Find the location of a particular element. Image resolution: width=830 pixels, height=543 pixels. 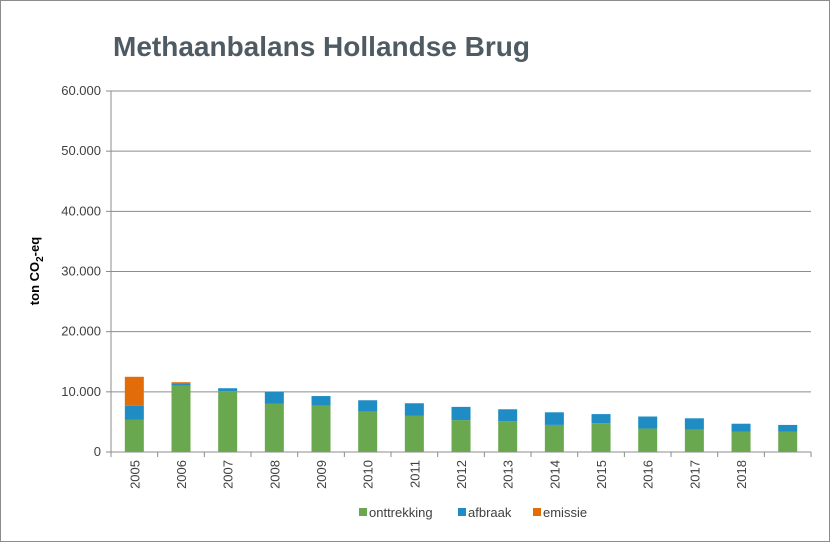

y-axis-ticks: 0 10.000 20.000 30.000 40.000 50.000 60.000 is located at coordinates (86, 271).